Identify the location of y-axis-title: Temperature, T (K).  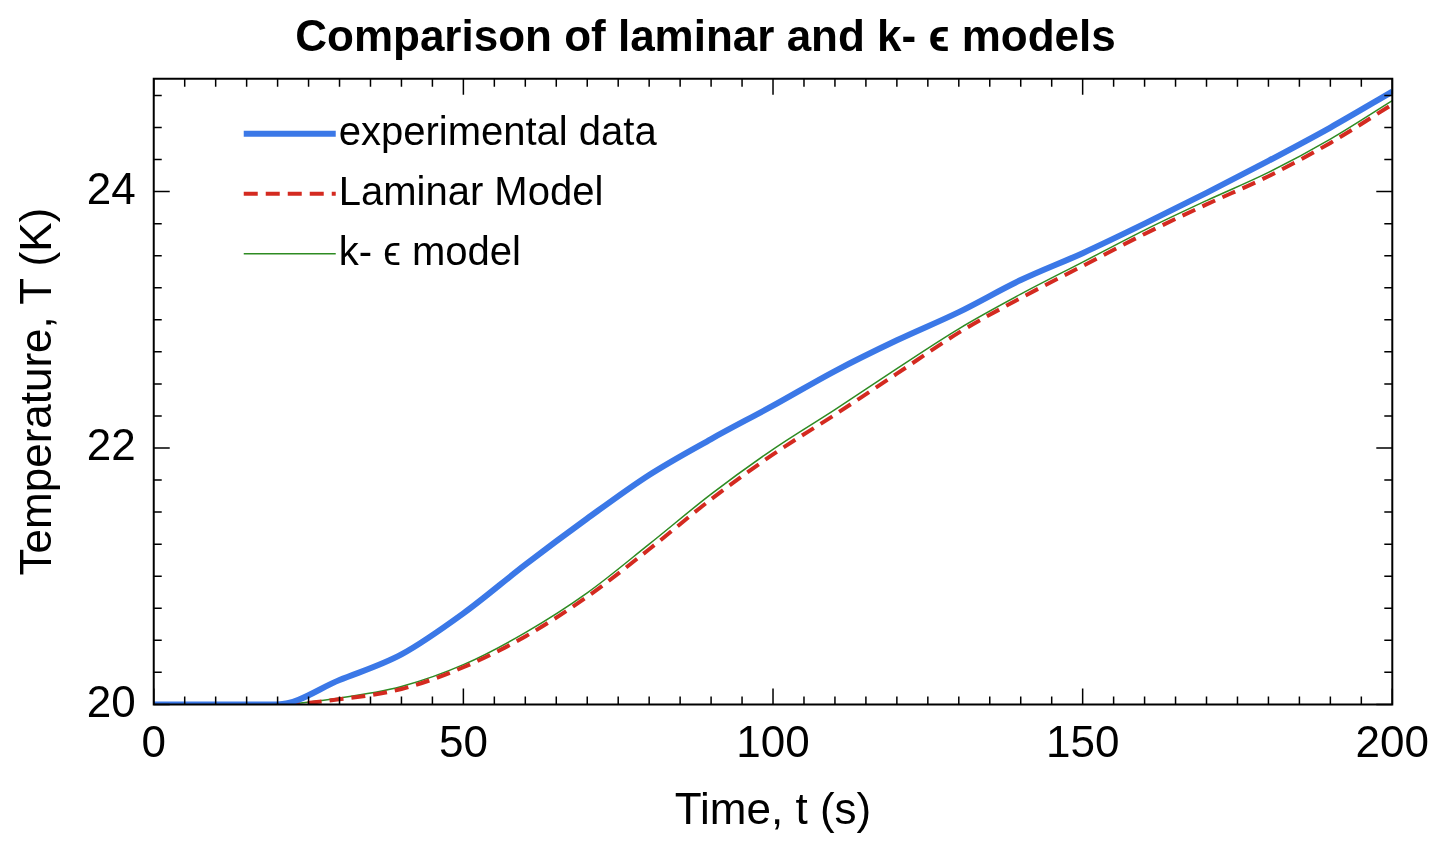
(35, 391).